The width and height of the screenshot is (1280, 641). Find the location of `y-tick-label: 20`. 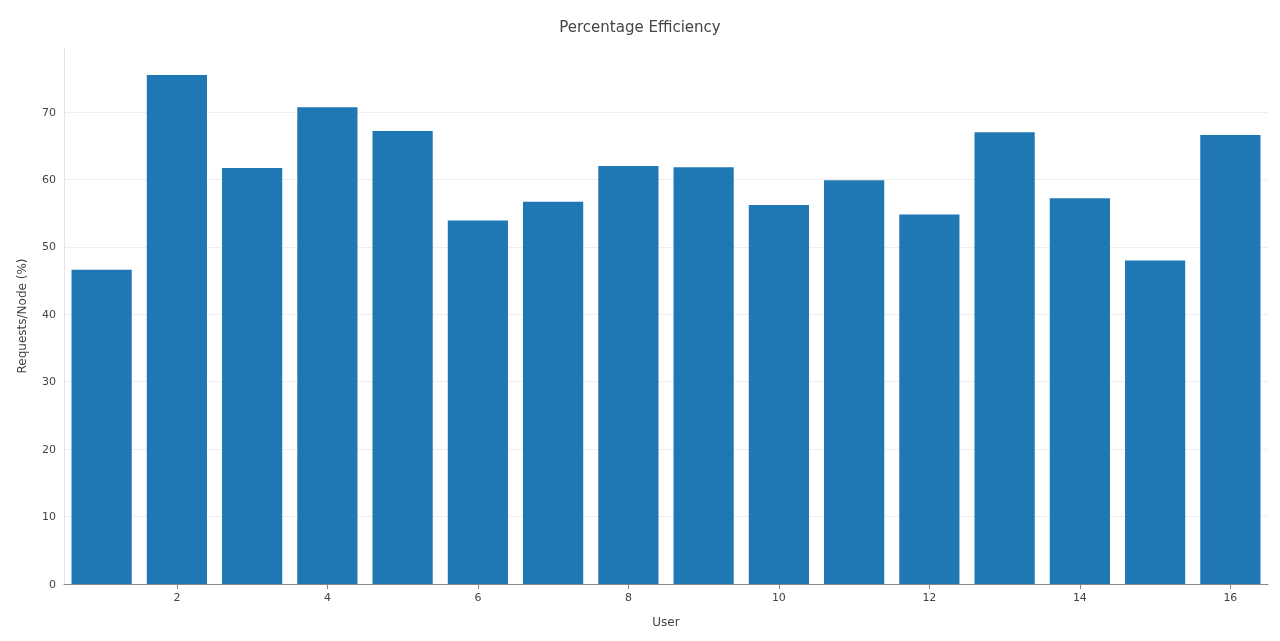

y-tick-label: 20 is located at coordinates (49, 449).